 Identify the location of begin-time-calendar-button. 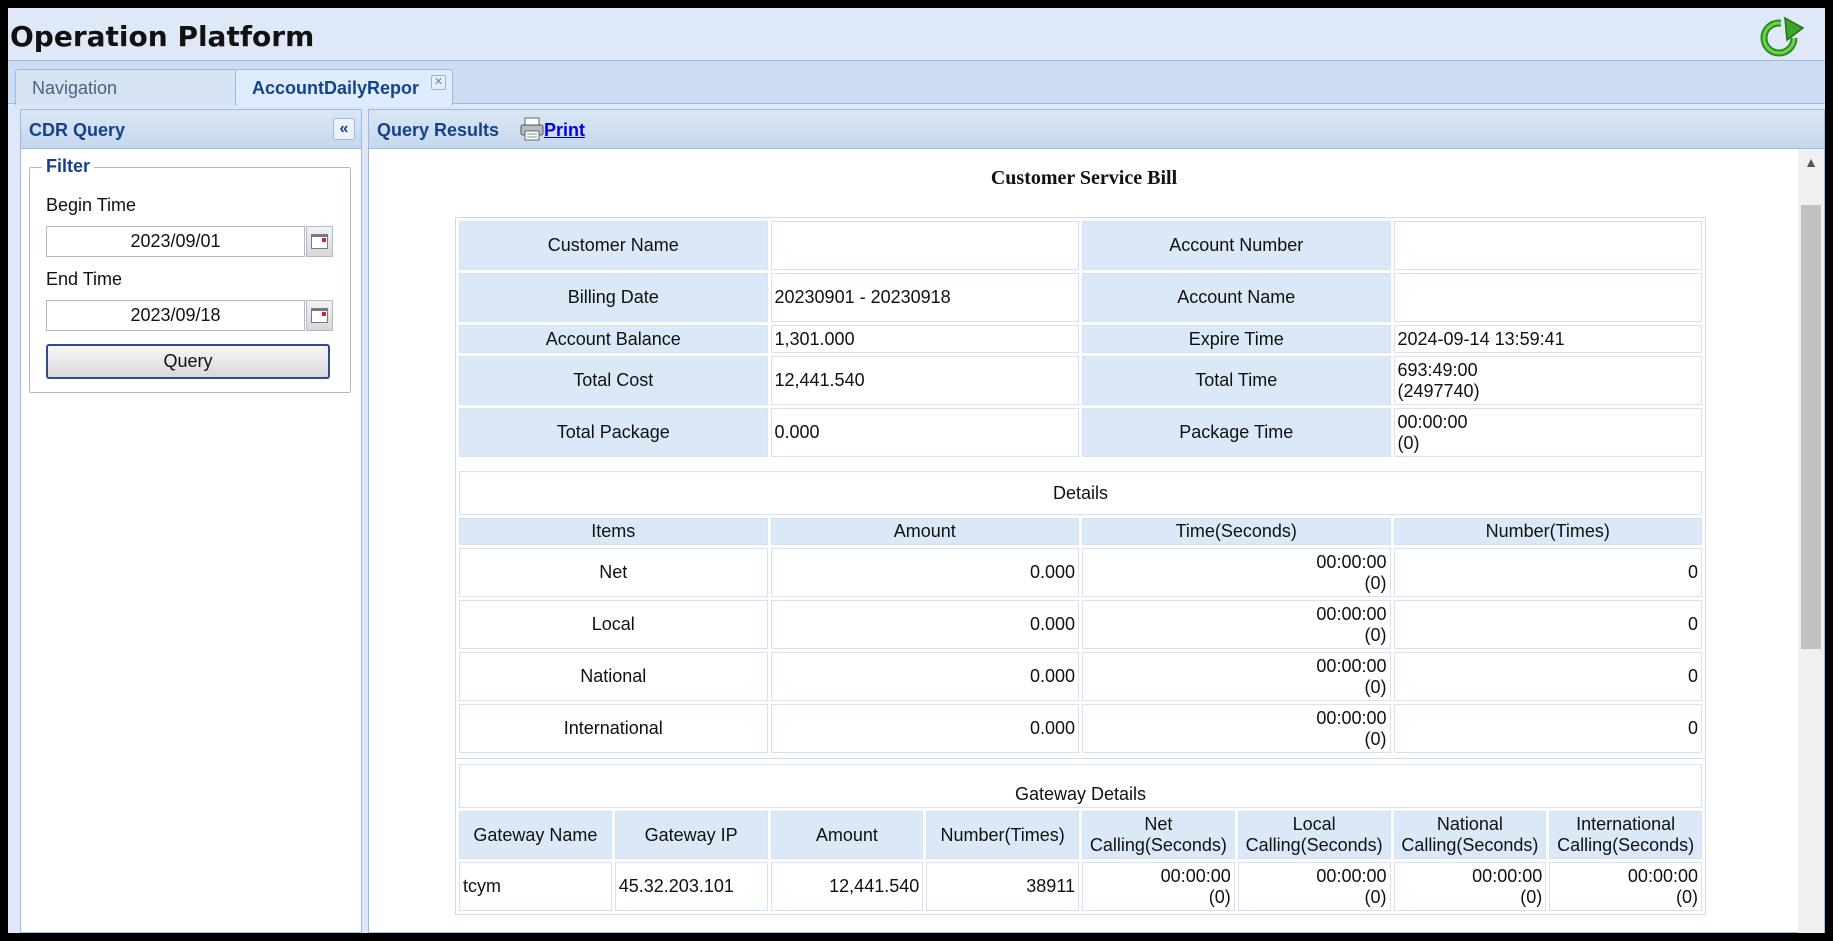
(319, 241).